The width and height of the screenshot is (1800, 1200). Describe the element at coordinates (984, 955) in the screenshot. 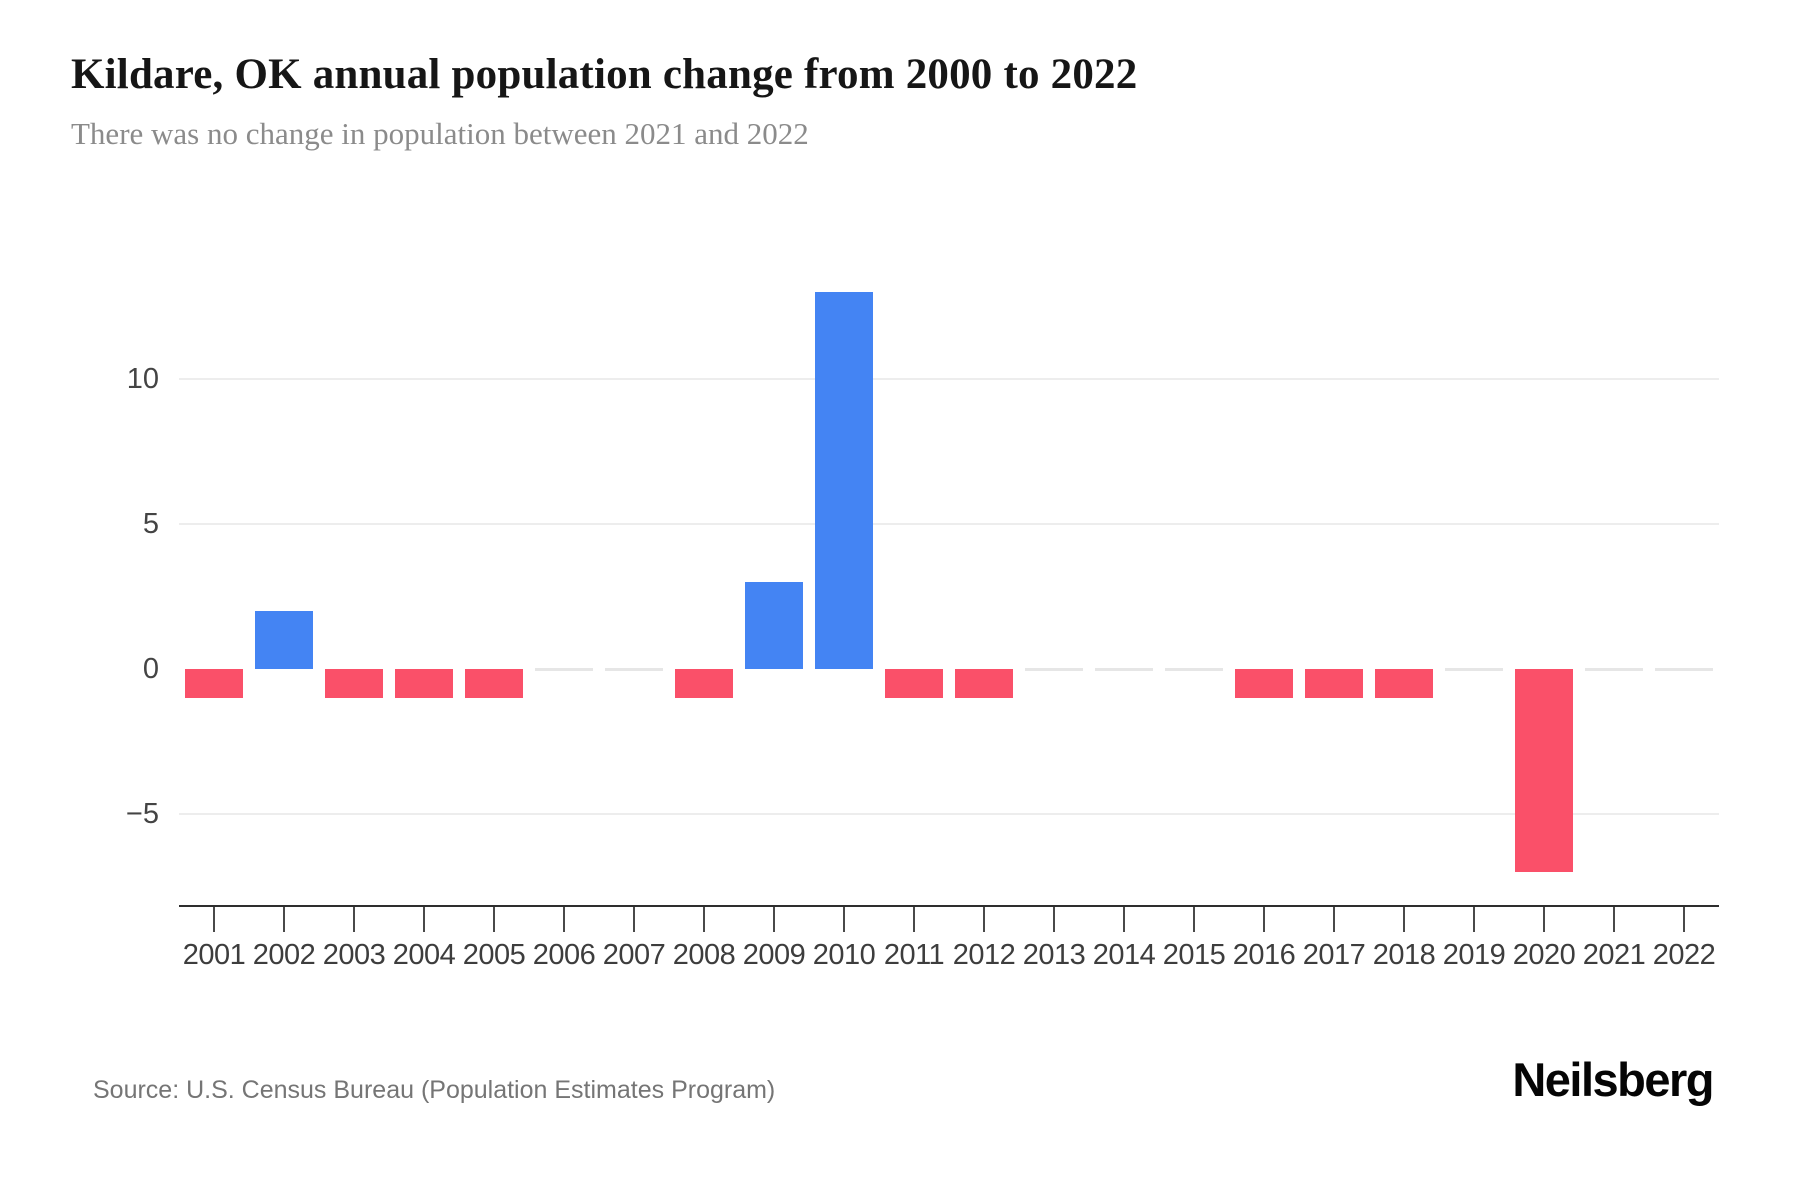

I see `x-axis-label-2012: 2012` at that location.